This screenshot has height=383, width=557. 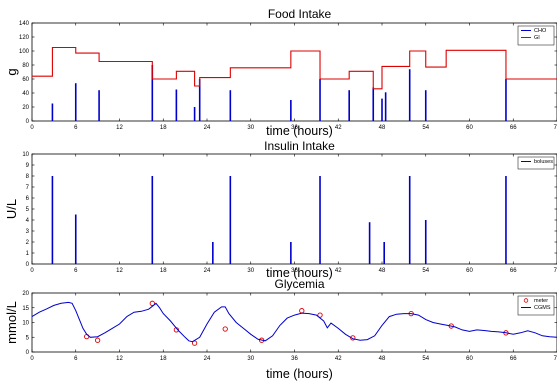 I want to click on series-cgms, so click(x=294, y=322).